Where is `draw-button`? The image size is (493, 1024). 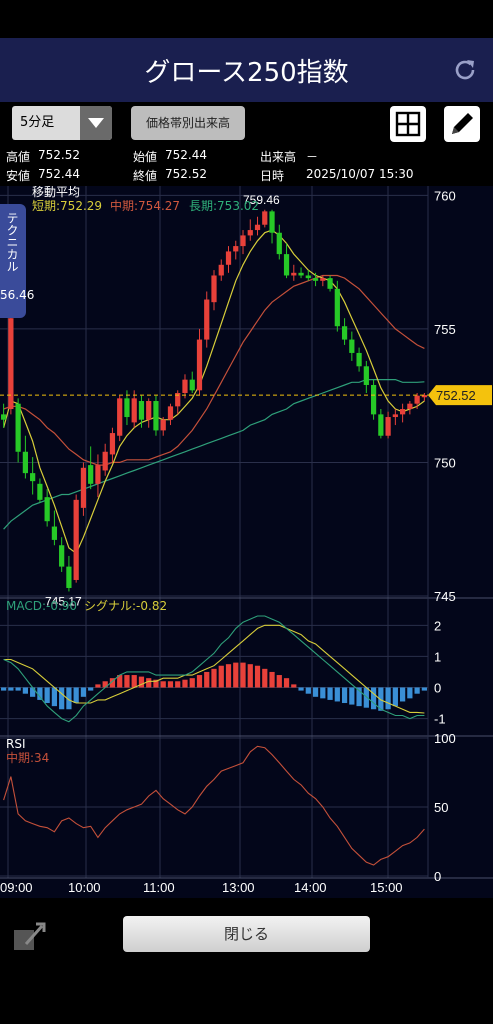
draw-button is located at coordinates (462, 124).